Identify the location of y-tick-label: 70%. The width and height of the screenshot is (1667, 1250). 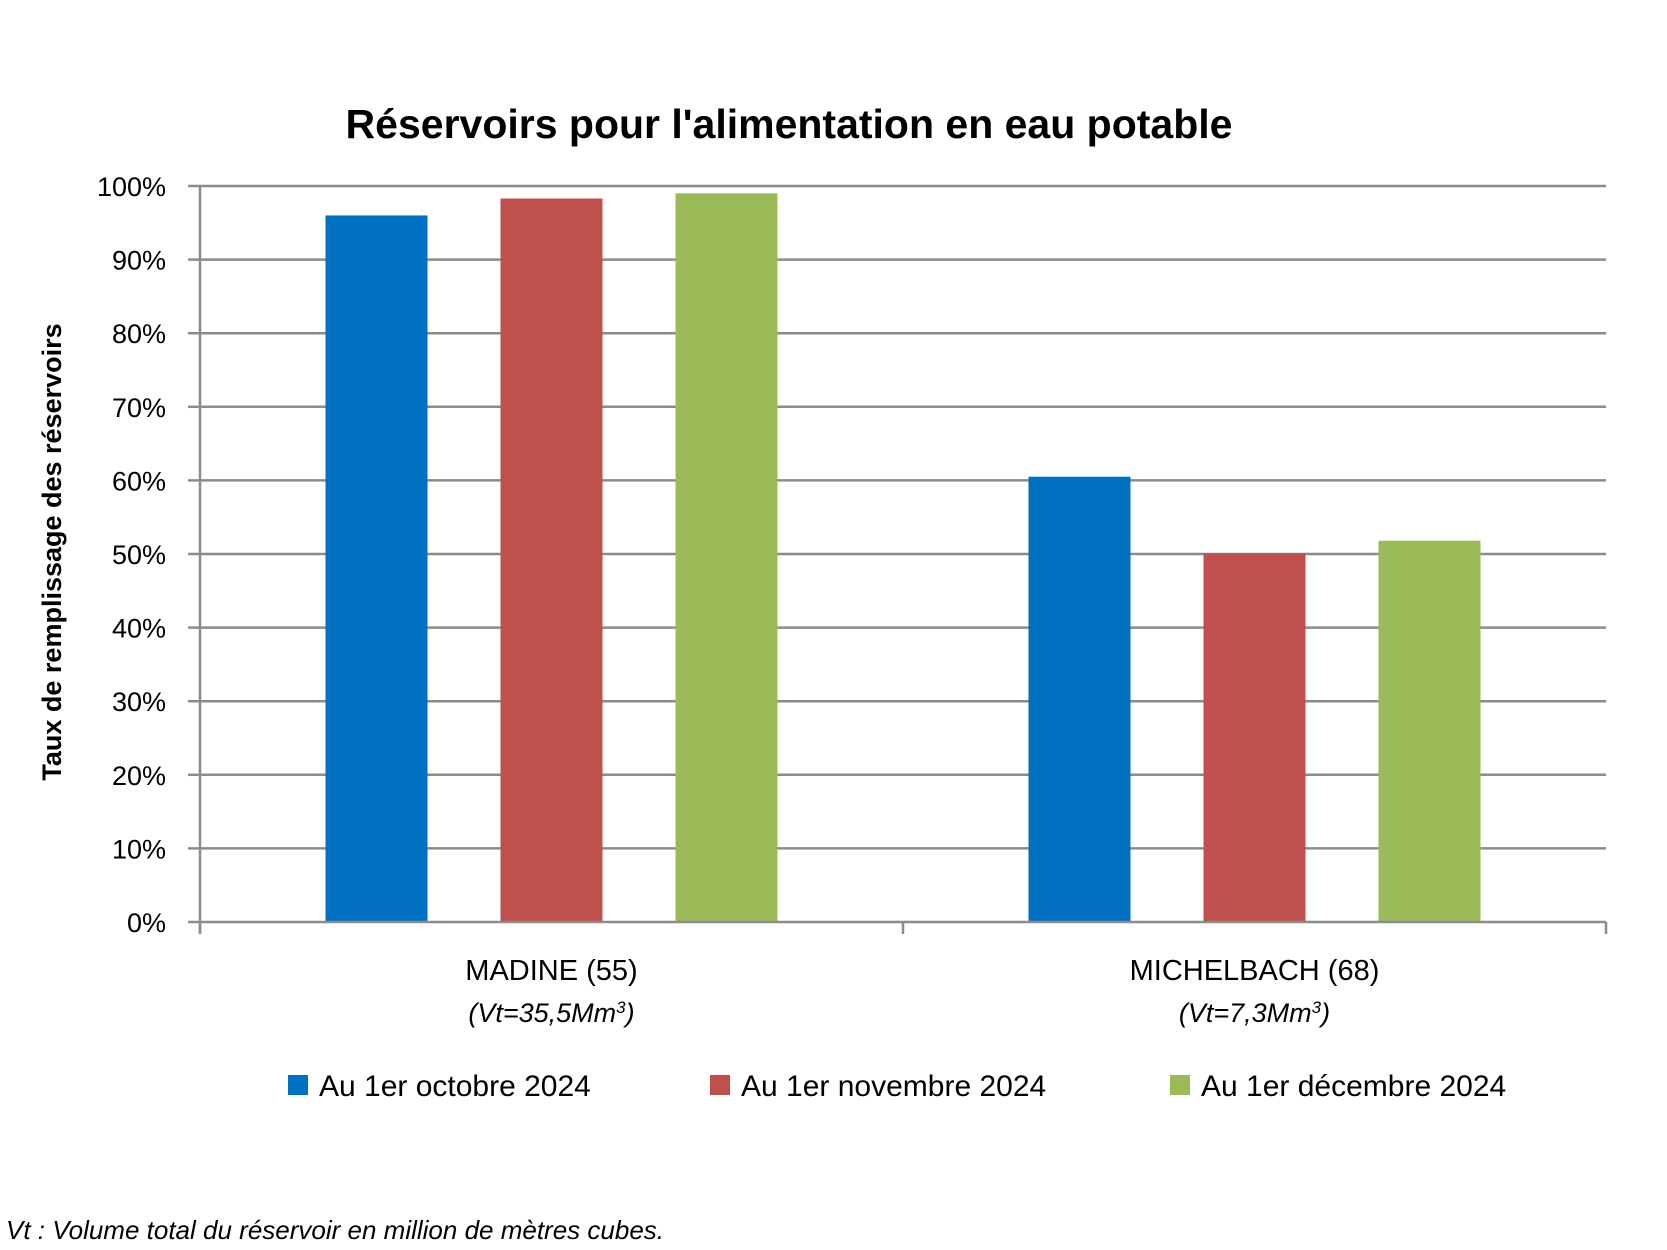
(139, 408).